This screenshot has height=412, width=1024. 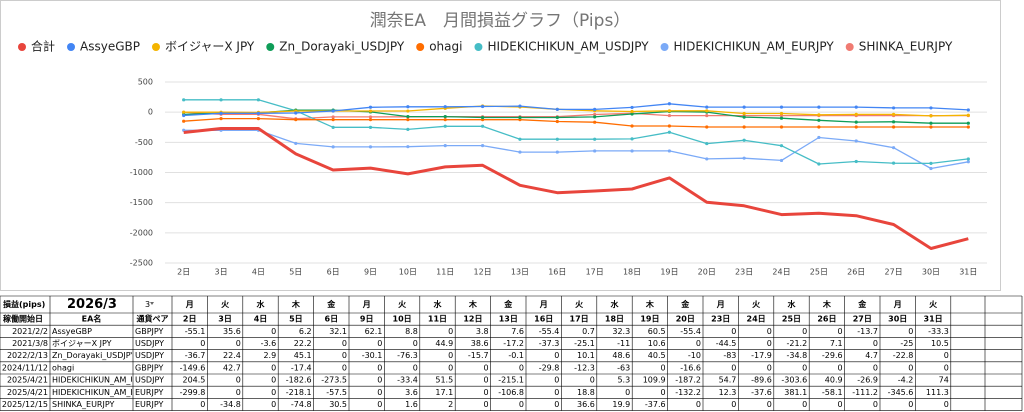 What do you see at coordinates (27, 392) in the screenshot?
I see `start-date: 2025/4/21` at bounding box center [27, 392].